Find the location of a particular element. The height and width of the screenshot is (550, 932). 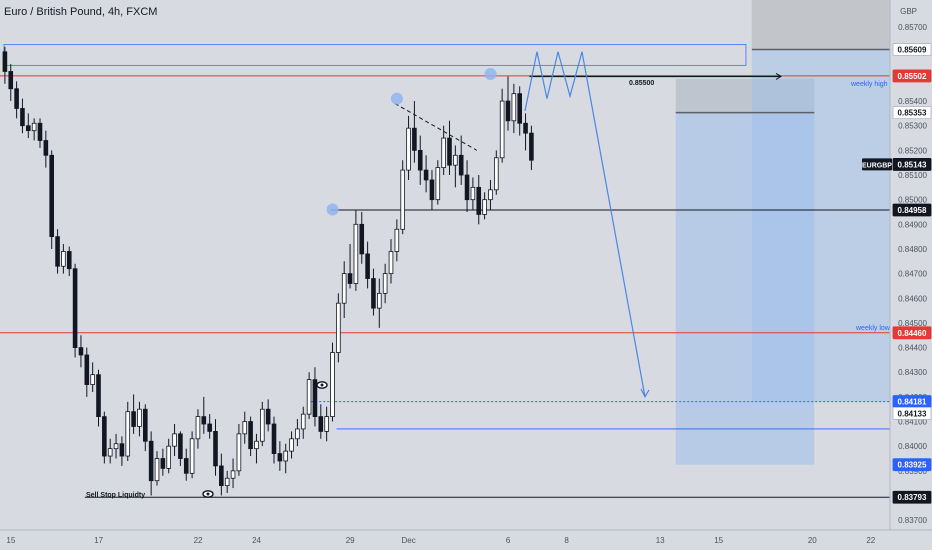

symbol-title: Euro / British Pound, 4h, FXCM is located at coordinates (81, 12).